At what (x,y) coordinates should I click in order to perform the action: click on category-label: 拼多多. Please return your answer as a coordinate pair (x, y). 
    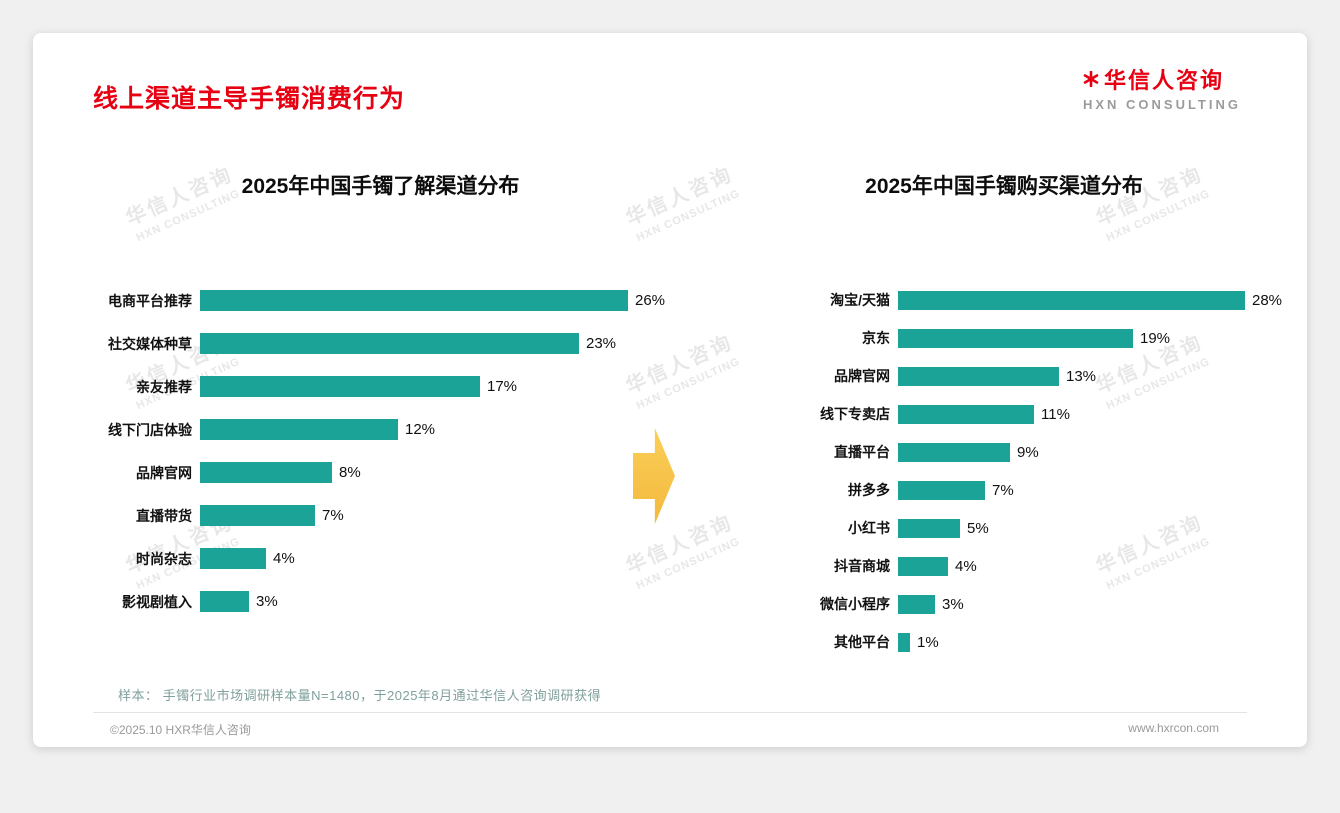
    Looking at the image, I should click on (869, 490).